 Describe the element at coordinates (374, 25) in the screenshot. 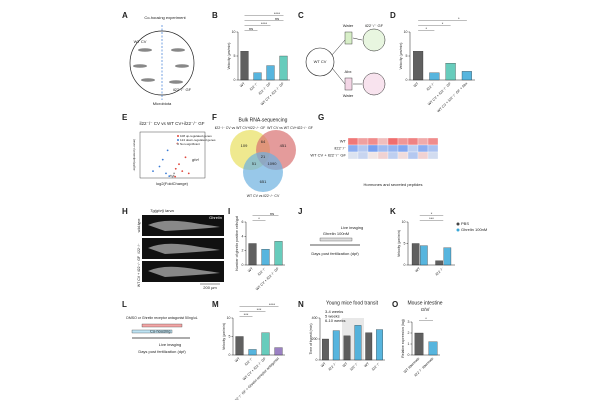

I see `text: il22⁻/⁻ GF` at that location.